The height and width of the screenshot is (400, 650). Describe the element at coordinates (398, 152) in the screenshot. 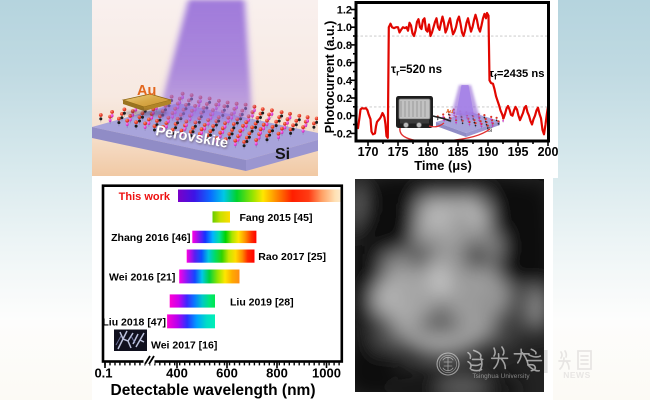

I see `svg-text: 175` at that location.